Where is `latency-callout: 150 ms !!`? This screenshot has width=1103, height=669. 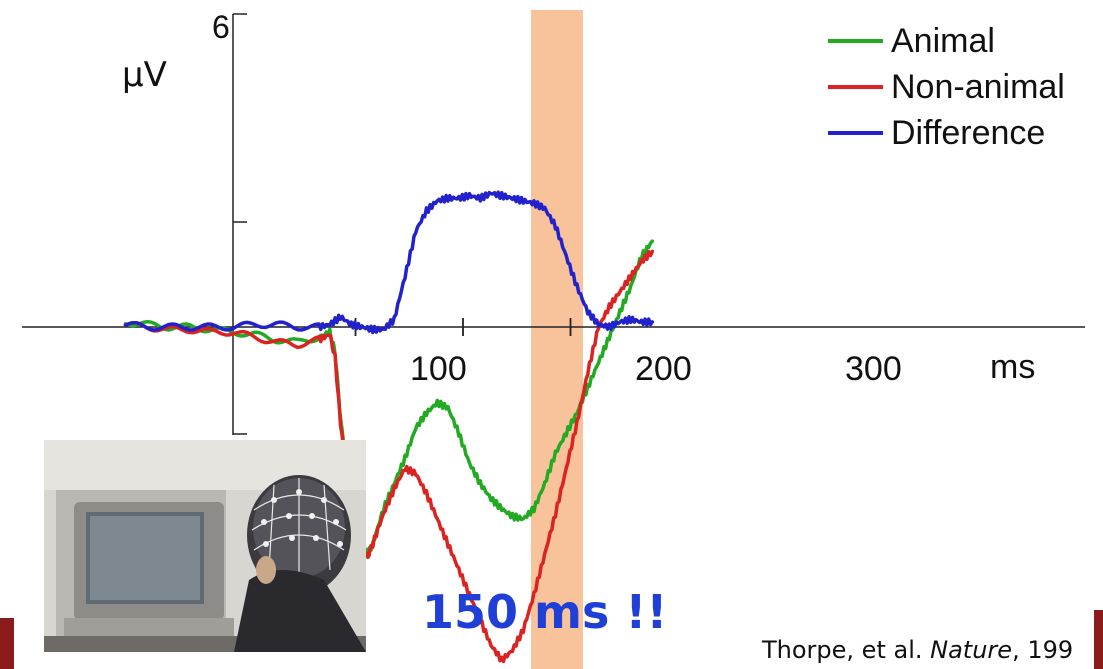 latency-callout: 150 ms !! is located at coordinates (545, 612).